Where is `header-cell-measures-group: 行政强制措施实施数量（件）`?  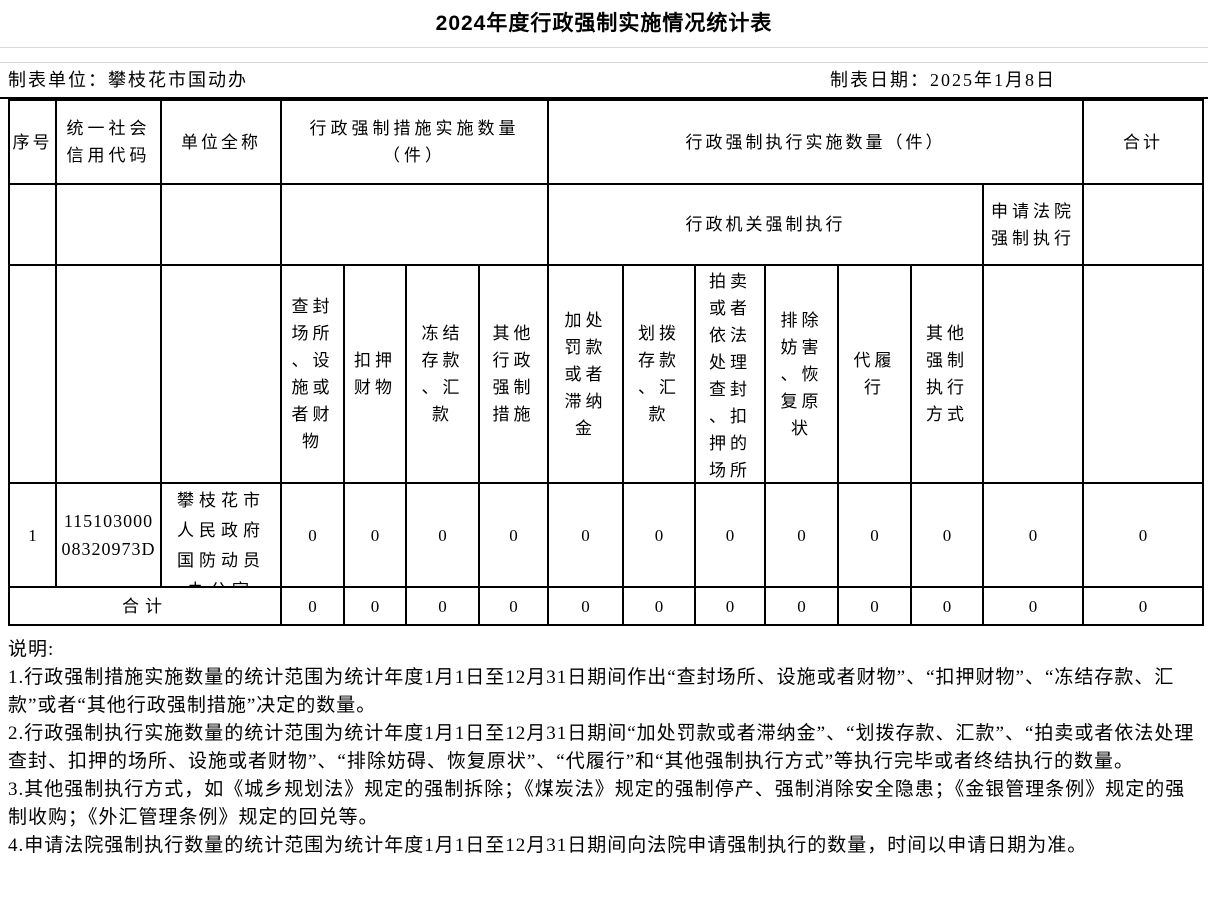 header-cell-measures-group: 行政强制措施实施数量（件） is located at coordinates (414, 142).